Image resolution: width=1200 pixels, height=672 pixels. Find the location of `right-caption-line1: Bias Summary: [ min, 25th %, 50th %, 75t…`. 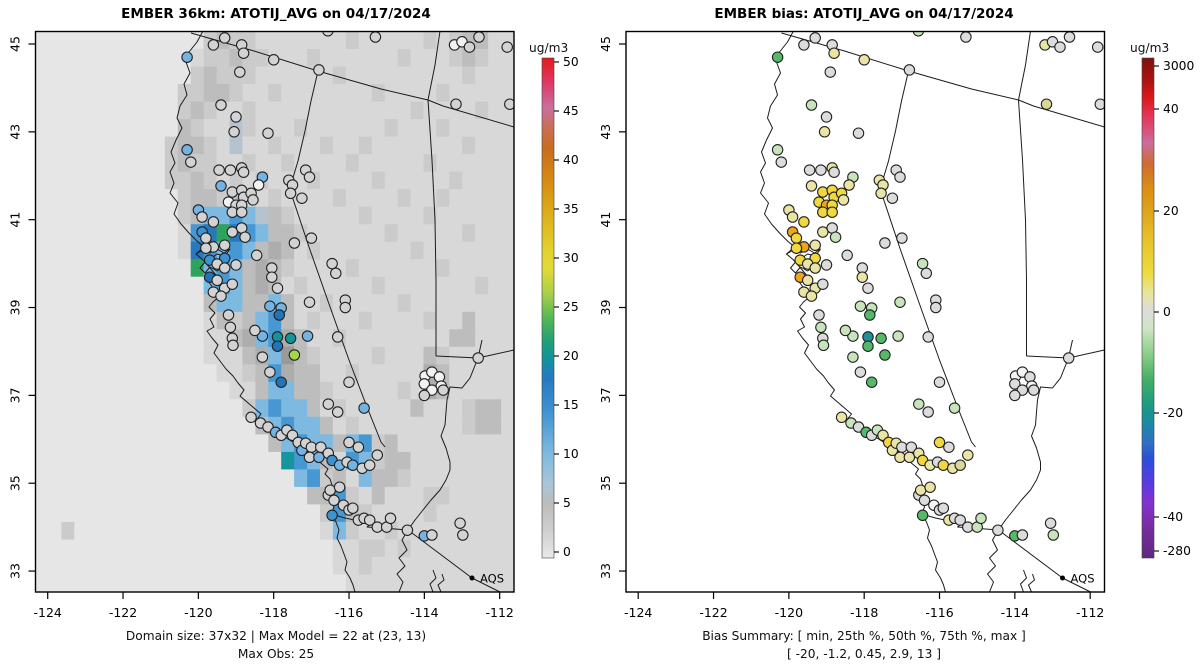

right-caption-line1: Bias Summary: [ min, 25th %, 50th %, 75t… is located at coordinates (864, 636).